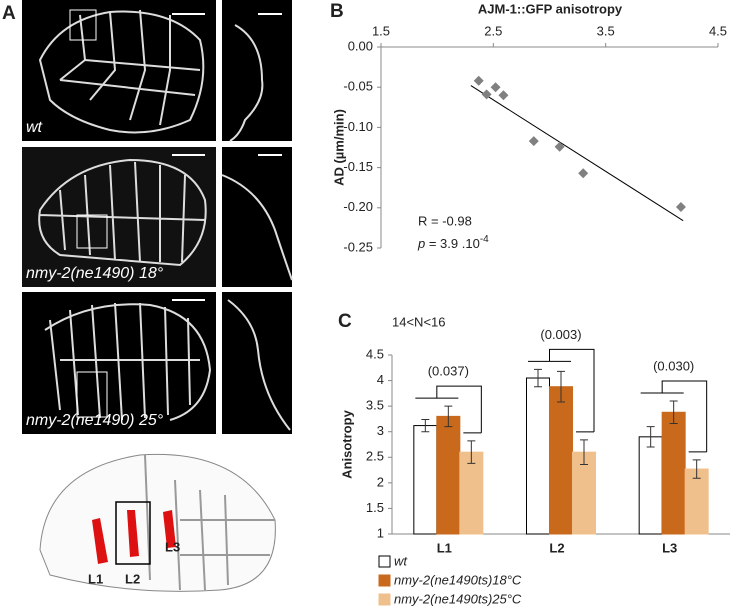 The width and height of the screenshot is (739, 616). Describe the element at coordinates (718, 30) in the screenshot. I see `x-tick-label: 4.5` at that location.